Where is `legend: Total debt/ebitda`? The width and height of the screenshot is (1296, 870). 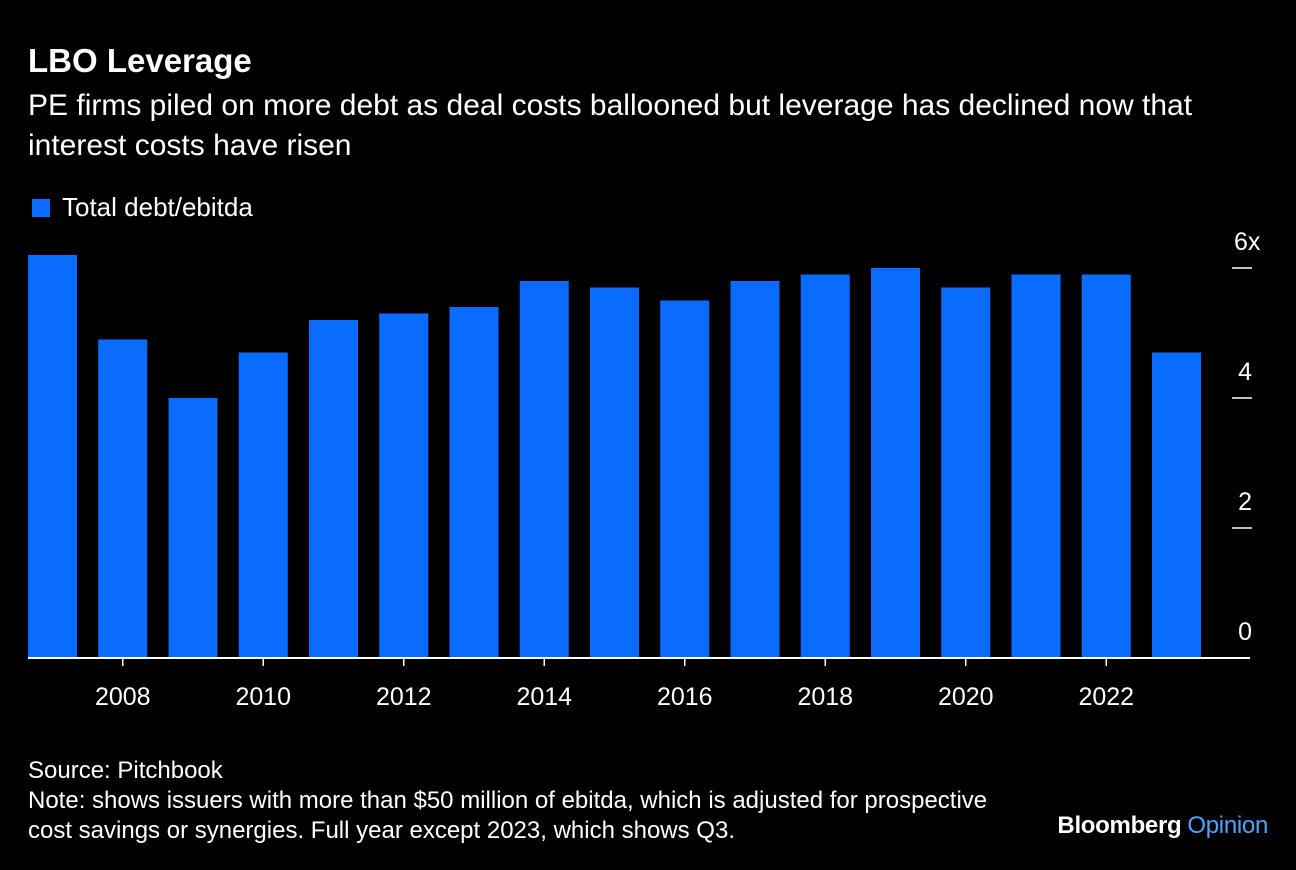
legend: Total debt/ebitda is located at coordinates (142, 207).